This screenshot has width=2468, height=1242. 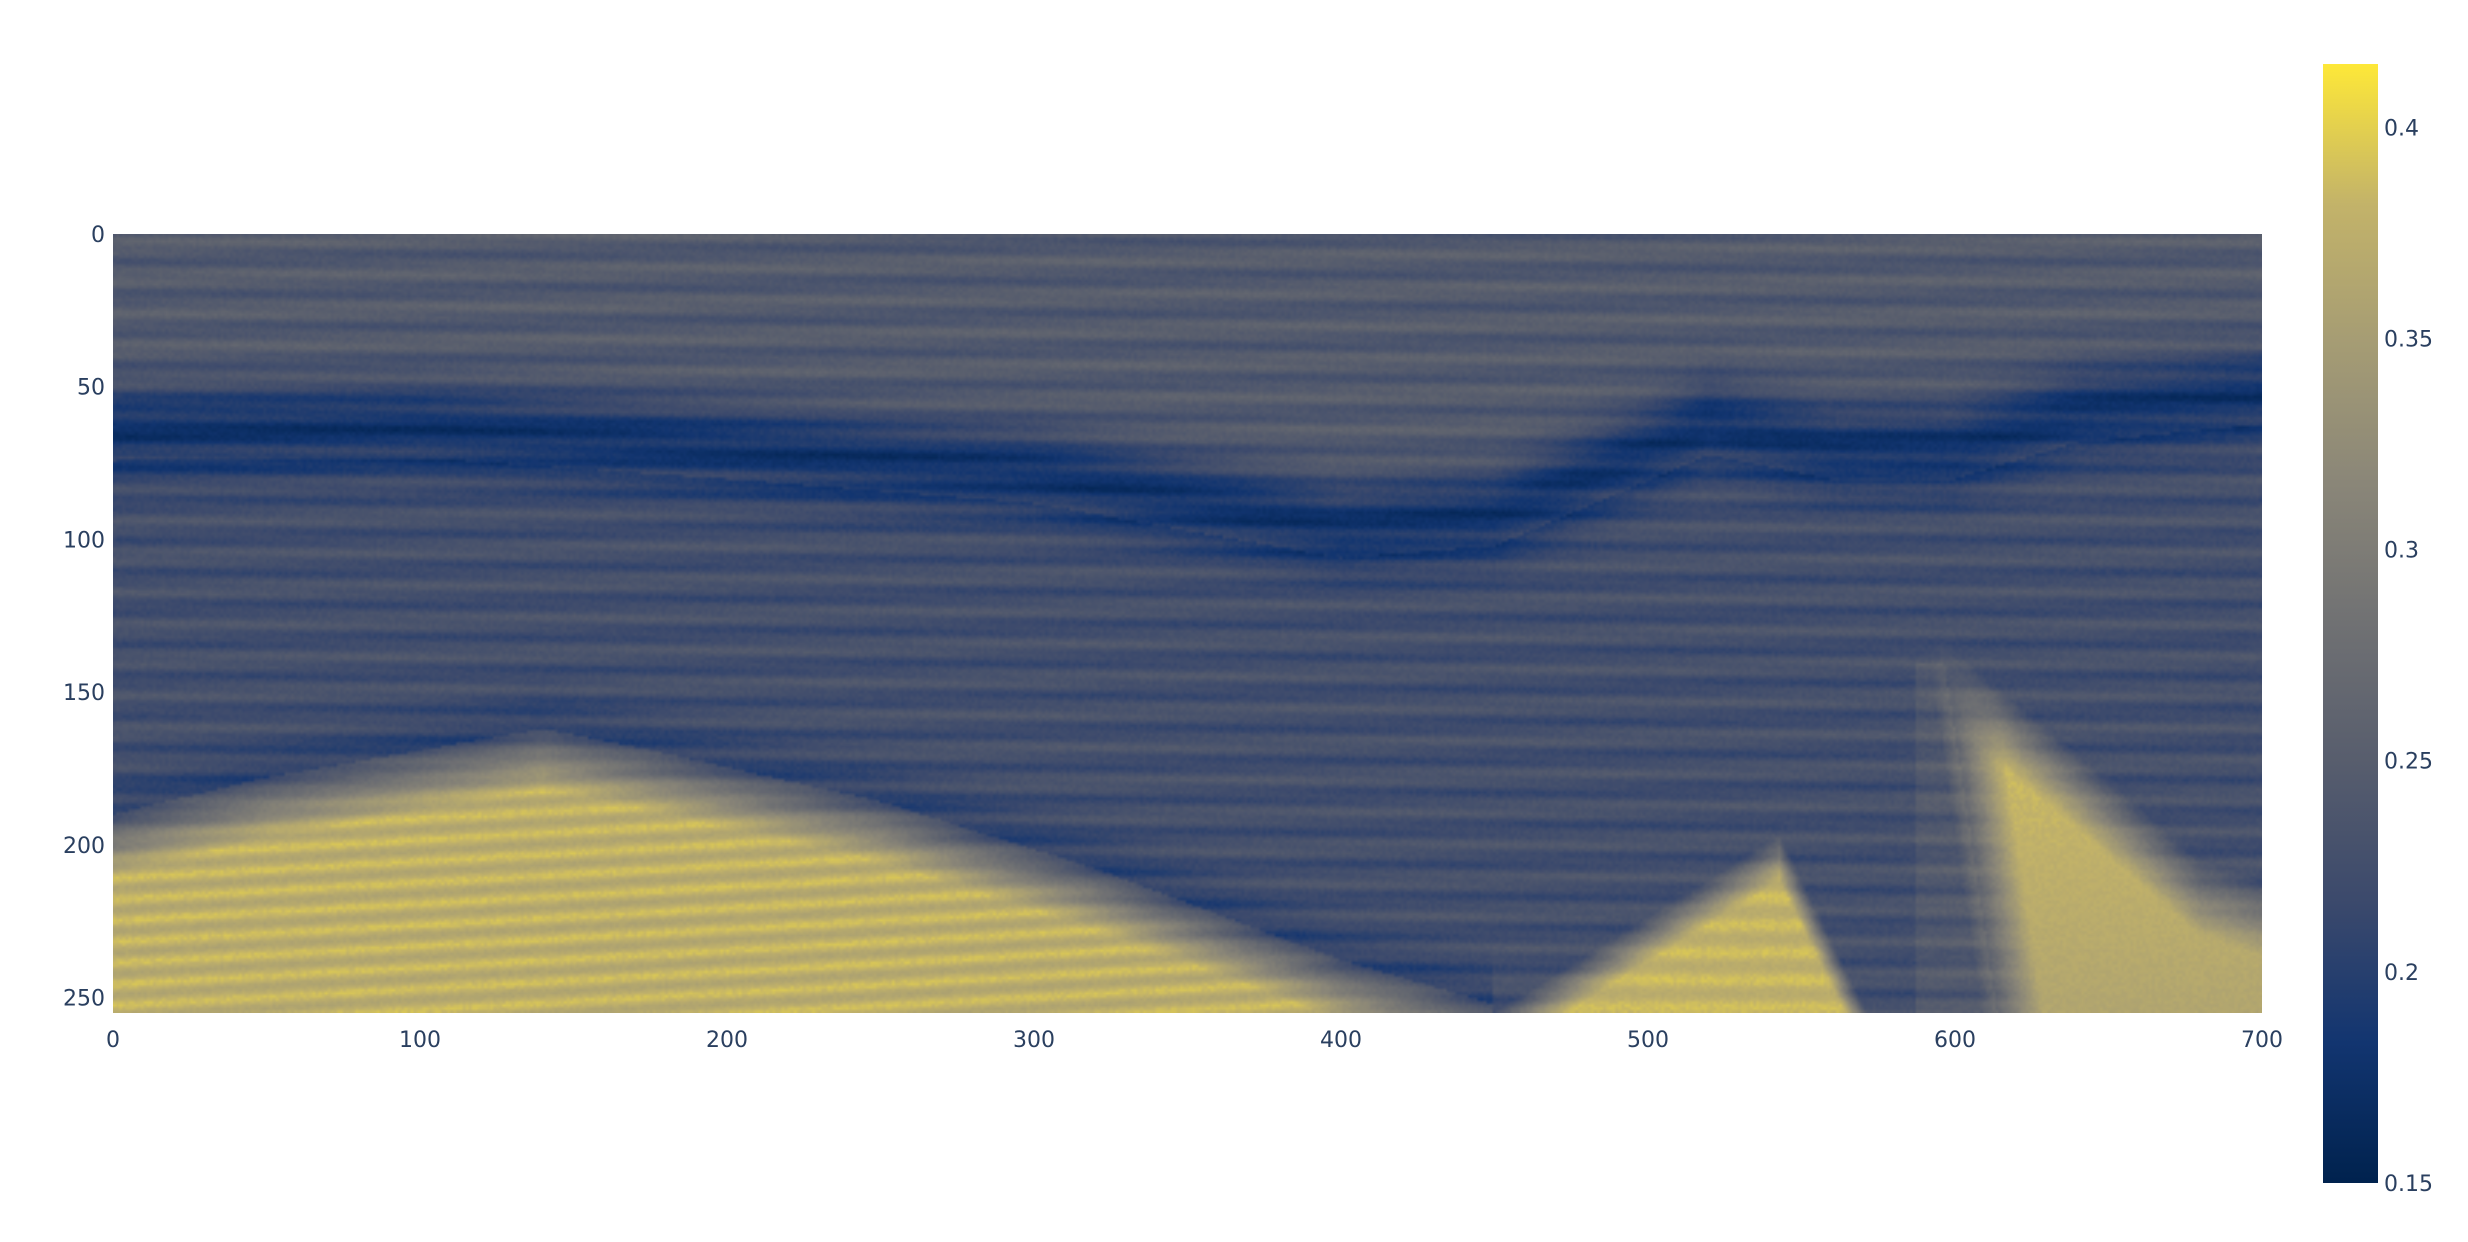 I want to click on colorbar-tick-label: 0.15, so click(x=2408, y=1184).